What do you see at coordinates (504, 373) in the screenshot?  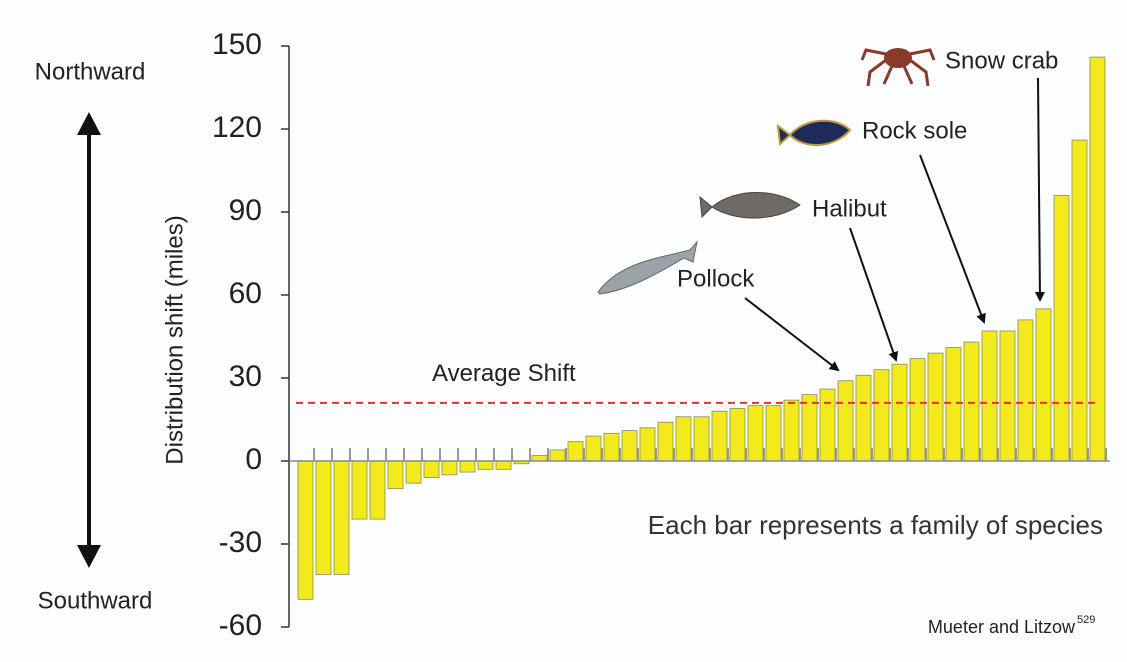 I see `average-label: Average Shift` at bounding box center [504, 373].